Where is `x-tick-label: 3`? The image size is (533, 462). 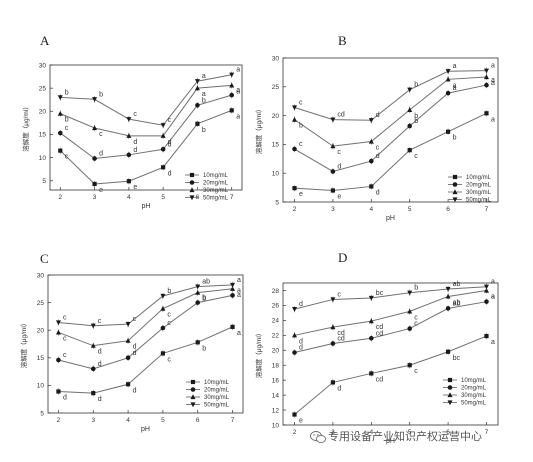 x-tick-label: 3 is located at coordinates (333, 432).